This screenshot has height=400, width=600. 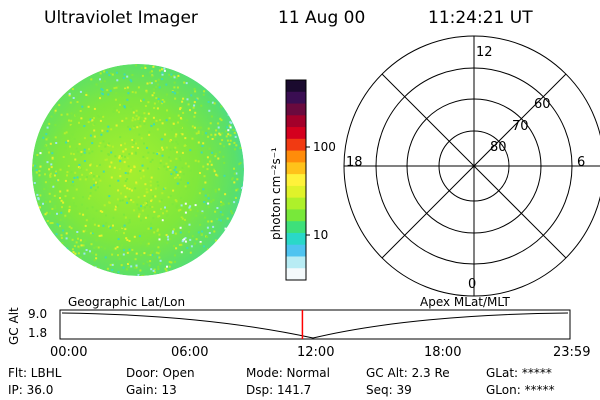 What do you see at coordinates (354, 162) in the screenshot?
I see `mlt-label-18: 18` at bounding box center [354, 162].